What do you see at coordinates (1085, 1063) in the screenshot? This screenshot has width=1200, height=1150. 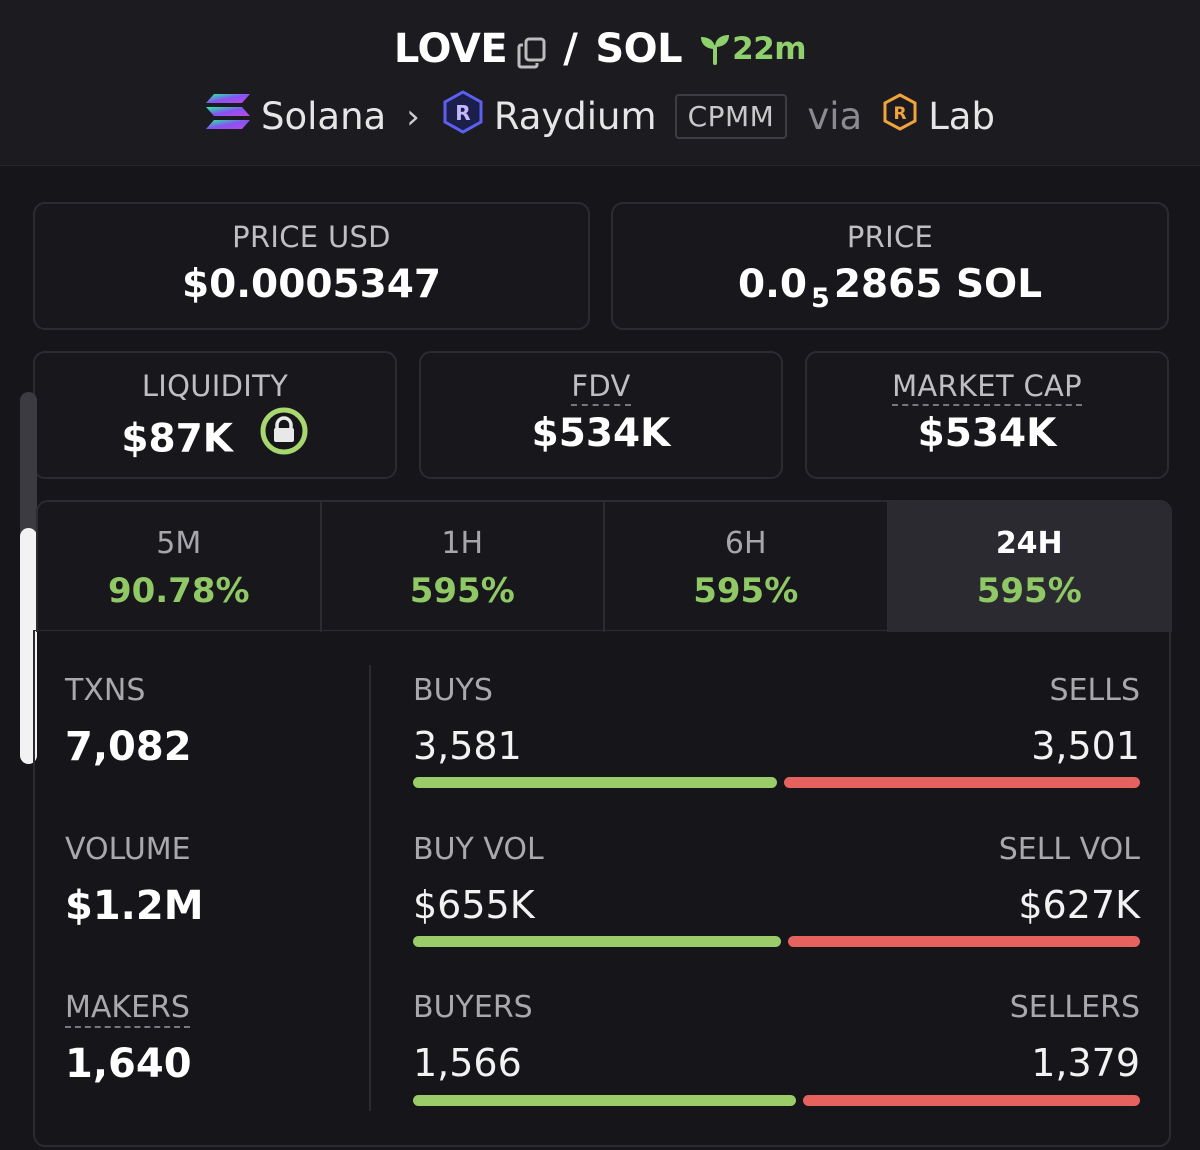 I see `sellers-value: 1,379` at bounding box center [1085, 1063].